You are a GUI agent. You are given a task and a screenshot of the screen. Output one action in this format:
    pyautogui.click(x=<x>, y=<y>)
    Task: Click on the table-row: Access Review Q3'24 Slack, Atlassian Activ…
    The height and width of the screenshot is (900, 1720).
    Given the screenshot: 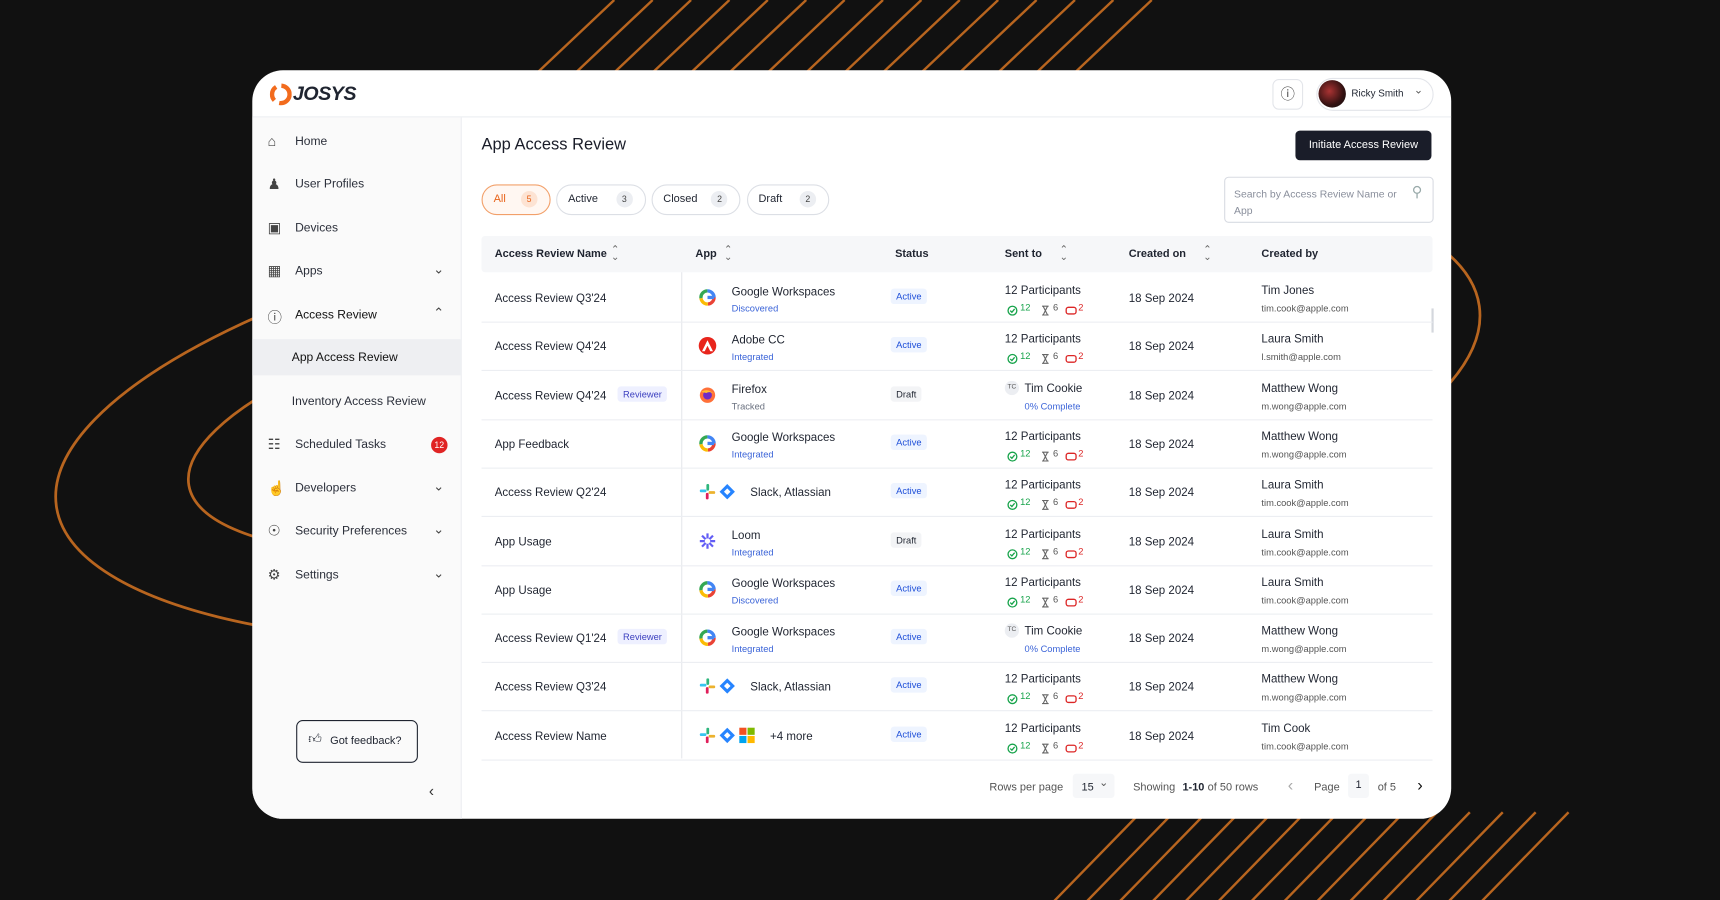 What is the action you would take?
    pyautogui.click(x=957, y=687)
    